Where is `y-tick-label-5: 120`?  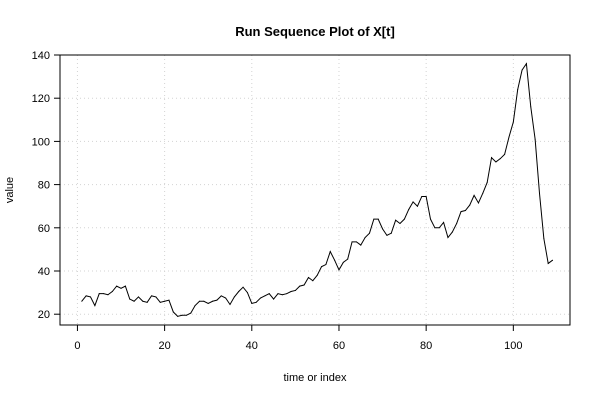
y-tick-label-5: 120 is located at coordinates (41, 99).